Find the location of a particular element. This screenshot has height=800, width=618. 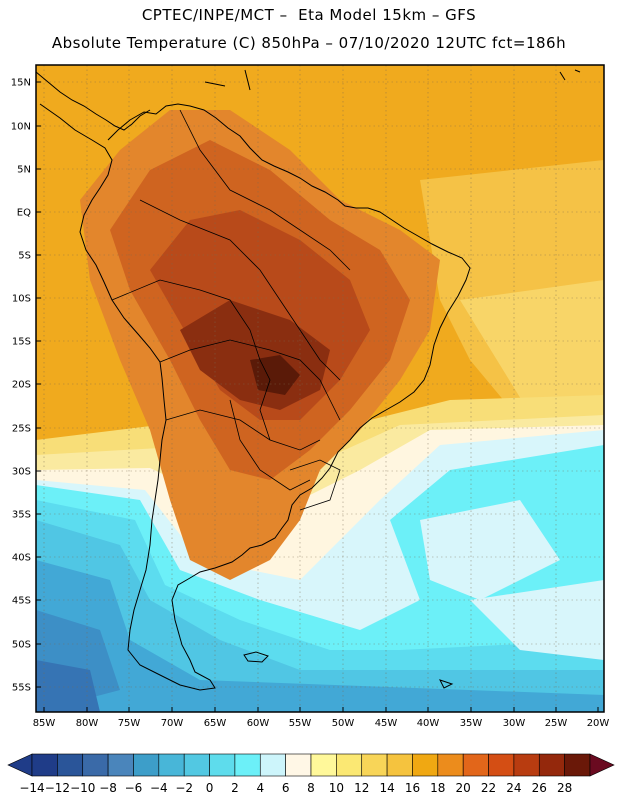

colorbar-label: 28 is located at coordinates (564, 788).